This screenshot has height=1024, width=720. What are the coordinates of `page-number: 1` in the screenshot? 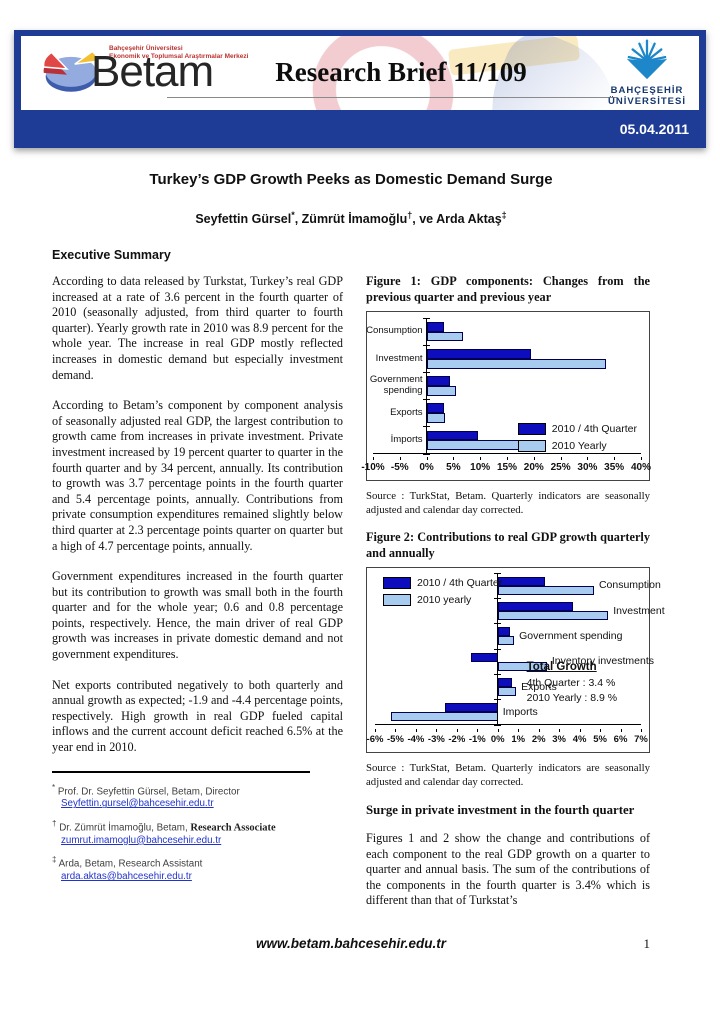 It's located at (647, 943).